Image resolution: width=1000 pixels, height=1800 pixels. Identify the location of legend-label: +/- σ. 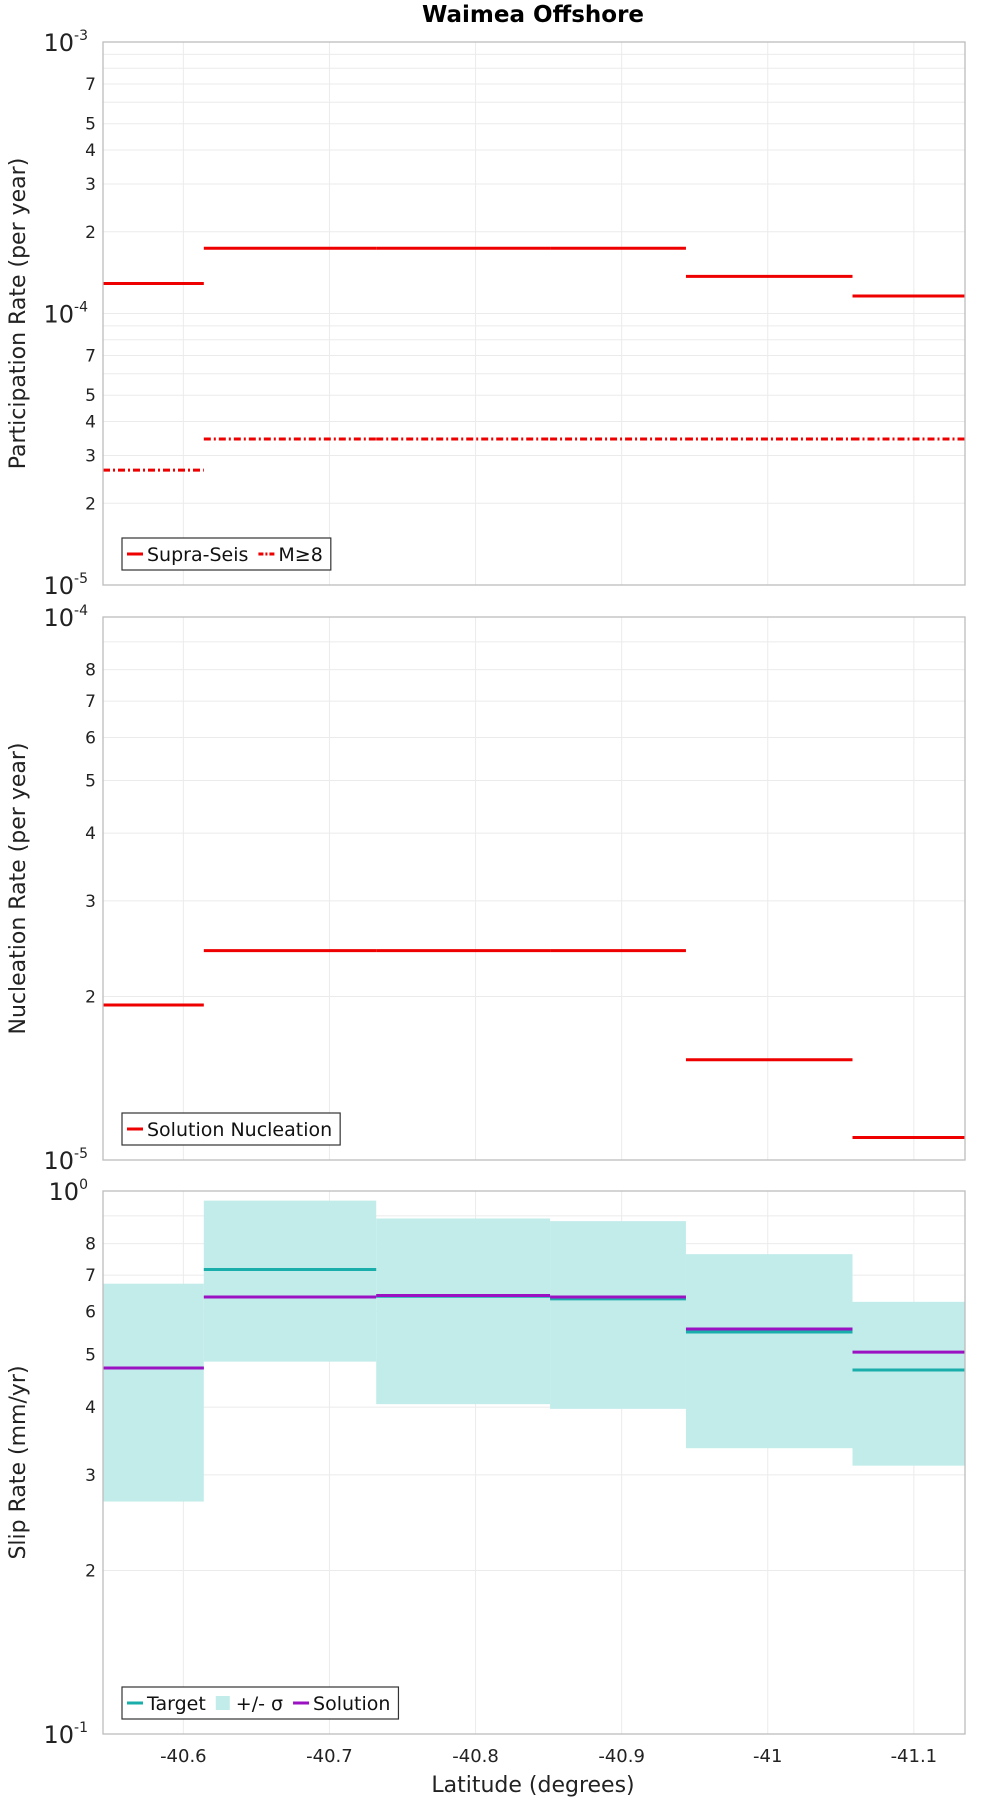
(259, 1704).